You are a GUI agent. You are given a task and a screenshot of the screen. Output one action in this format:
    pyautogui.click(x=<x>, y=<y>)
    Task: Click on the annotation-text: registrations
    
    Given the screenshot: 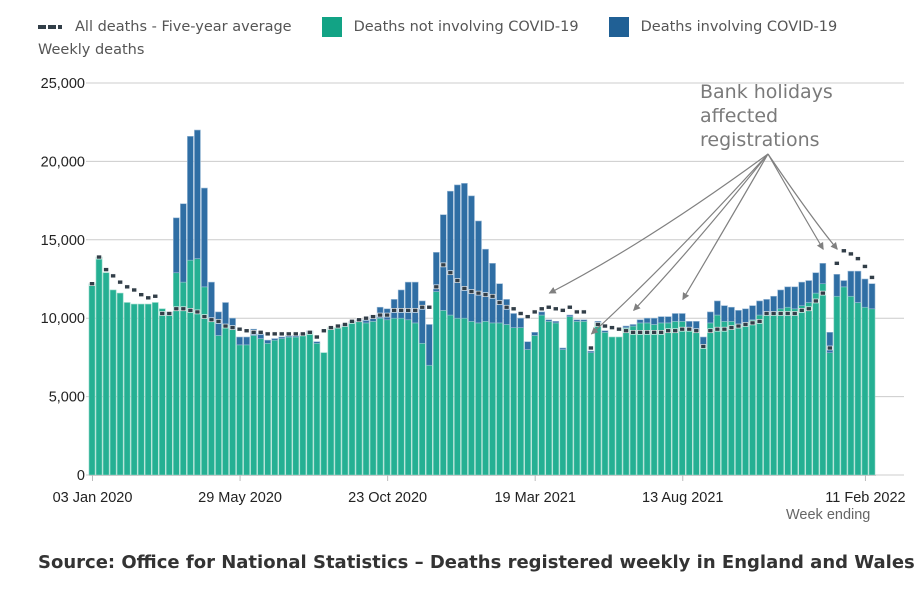 What is the action you would take?
    pyautogui.click(x=760, y=140)
    